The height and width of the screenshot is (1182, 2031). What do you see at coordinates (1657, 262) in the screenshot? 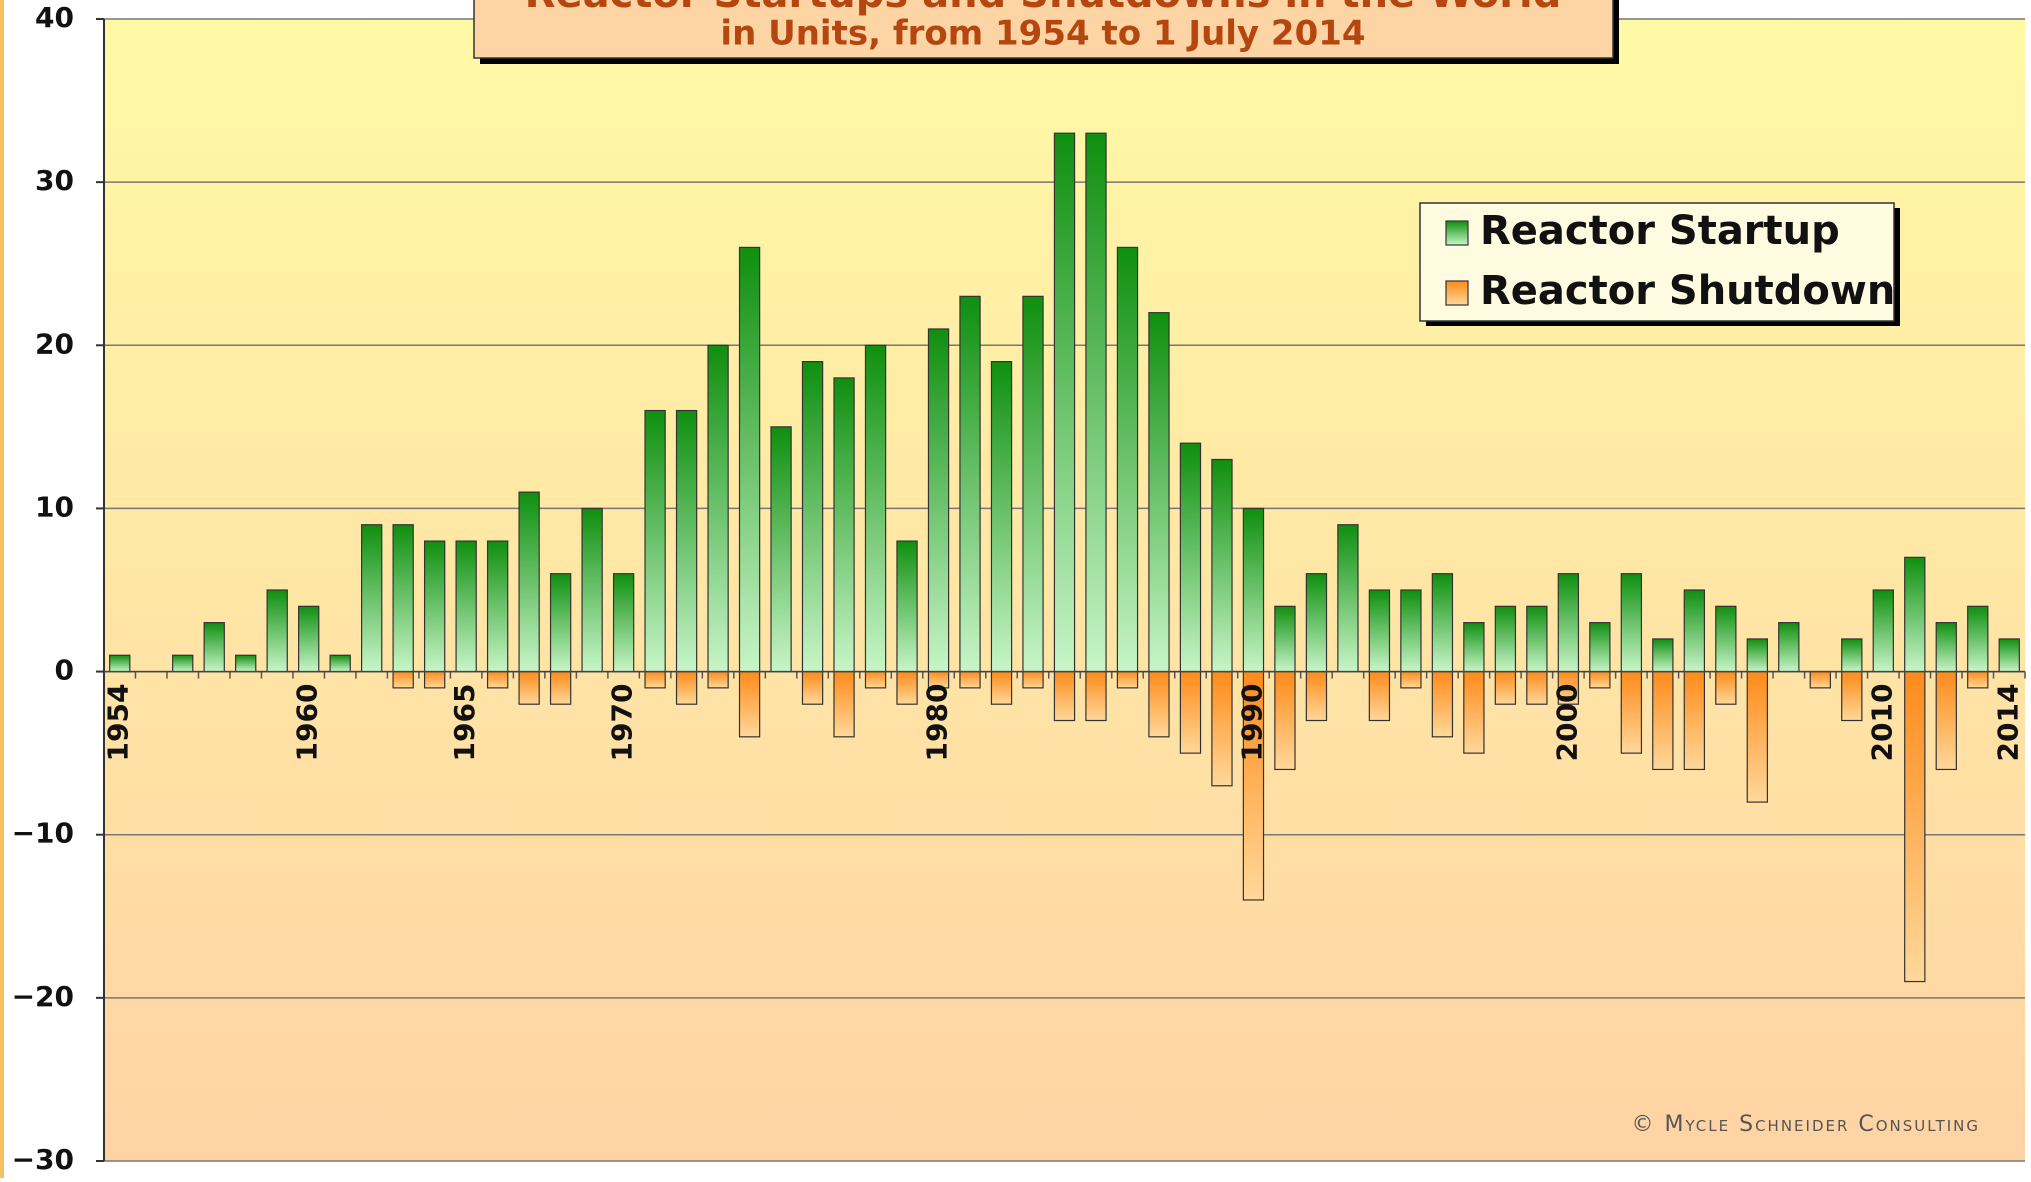
I see `legend-box` at bounding box center [1657, 262].